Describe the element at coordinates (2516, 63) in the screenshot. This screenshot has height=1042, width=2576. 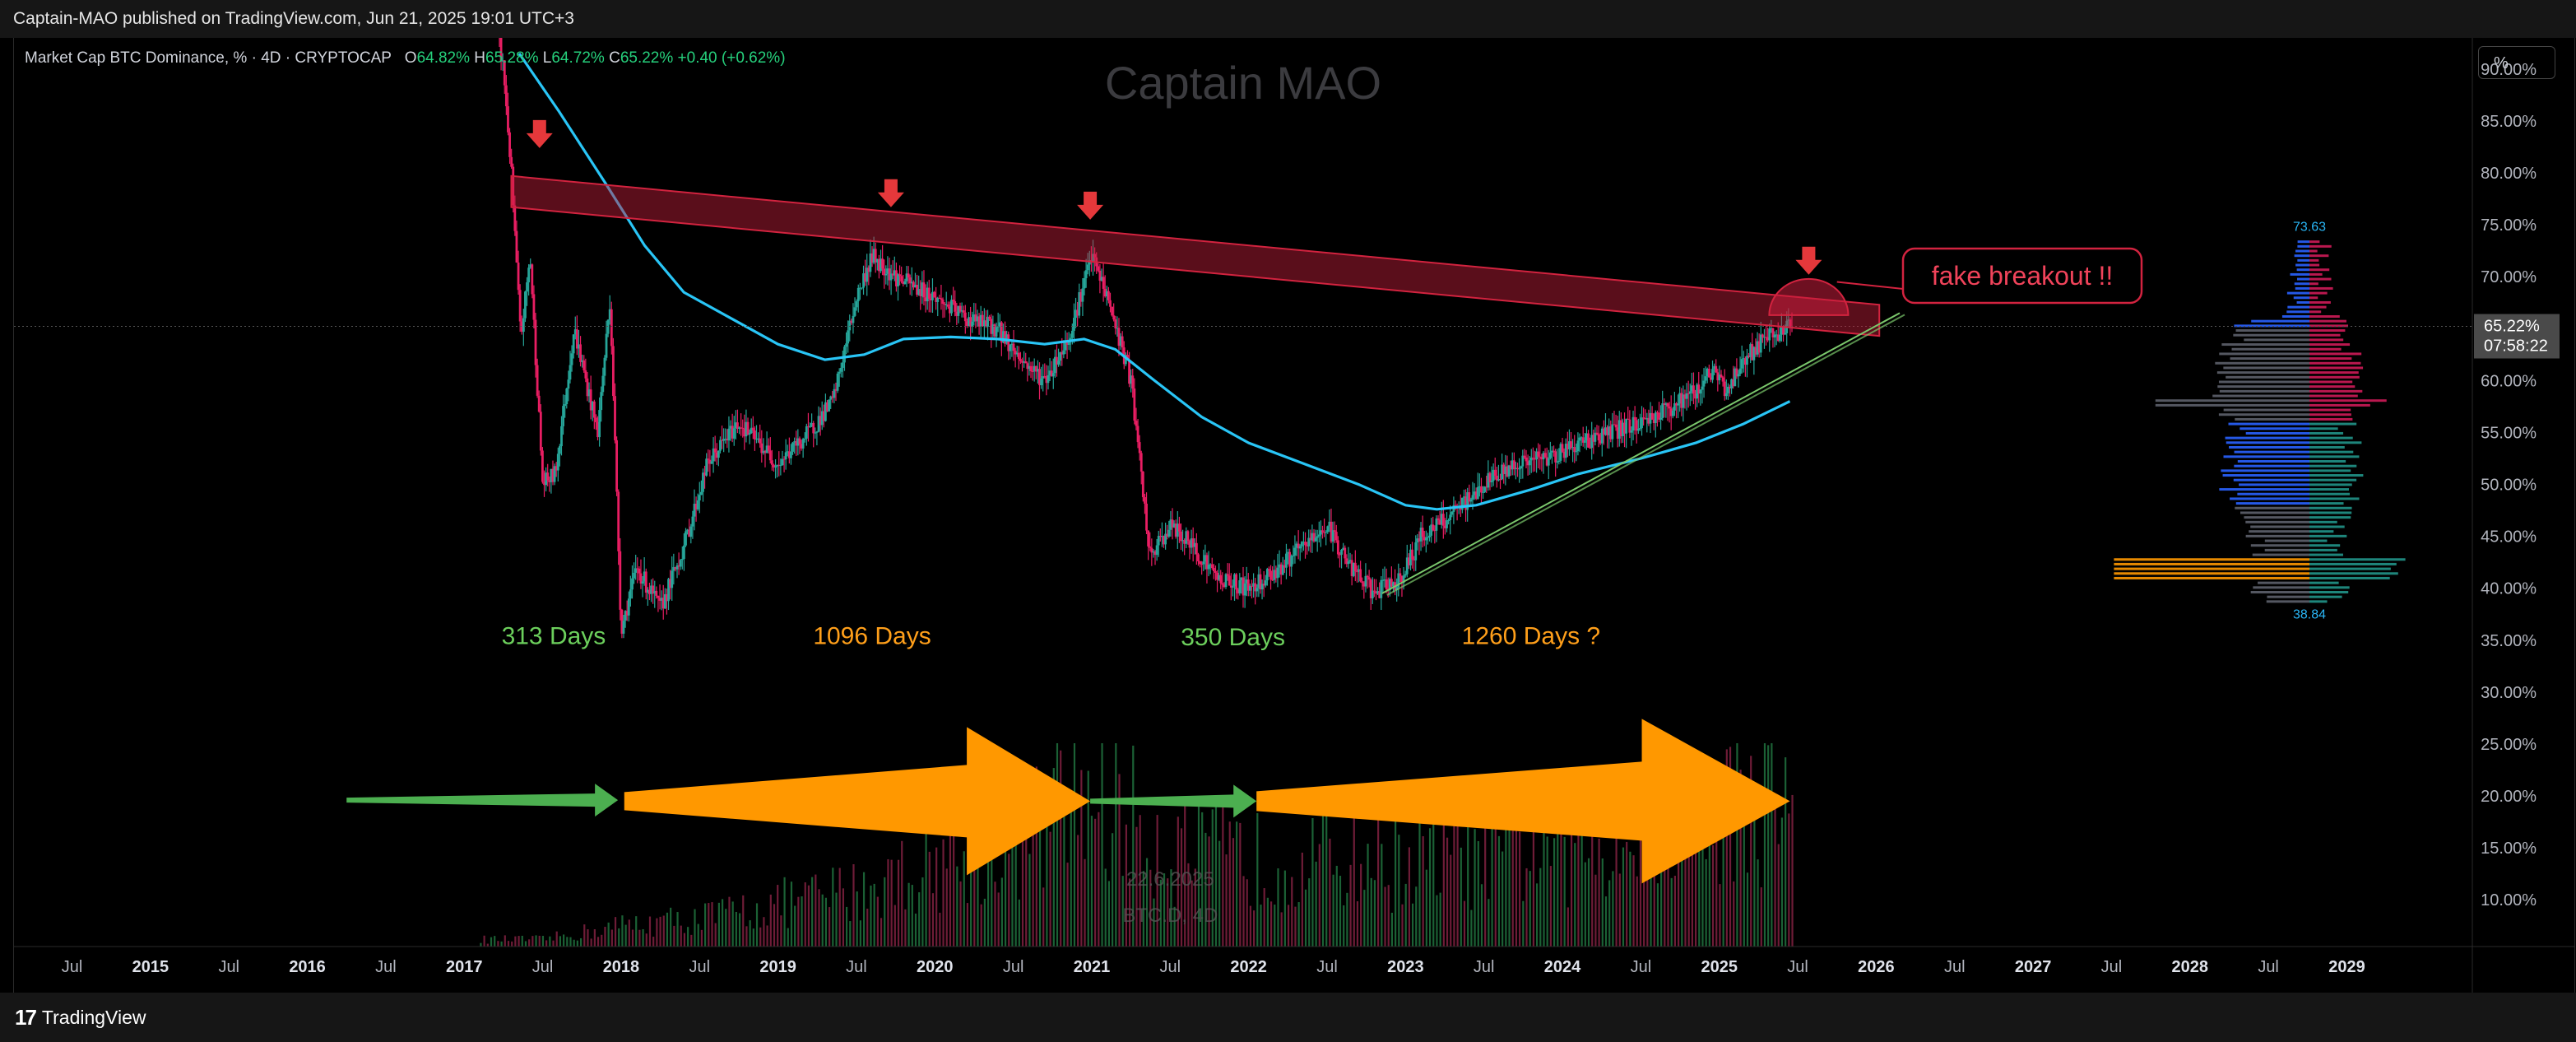
I see `percent-scale-button: %` at that location.